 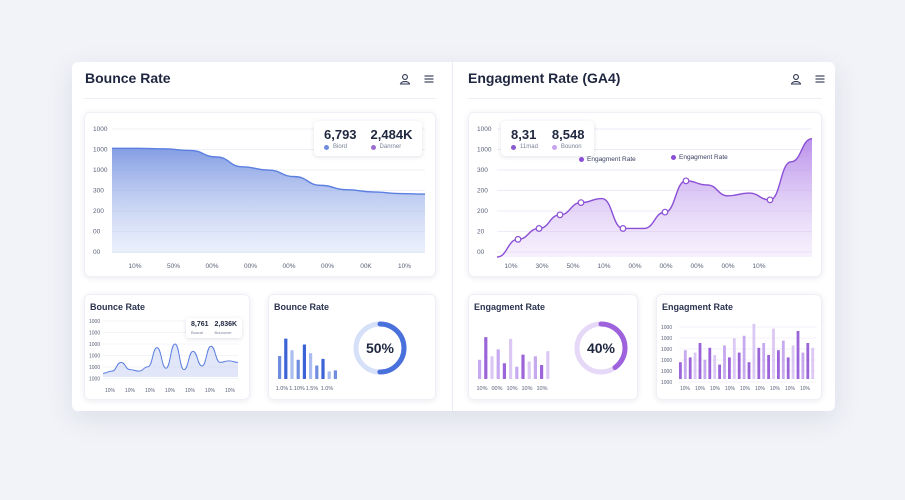 I want to click on engagement-rate-area, so click(x=654, y=197).